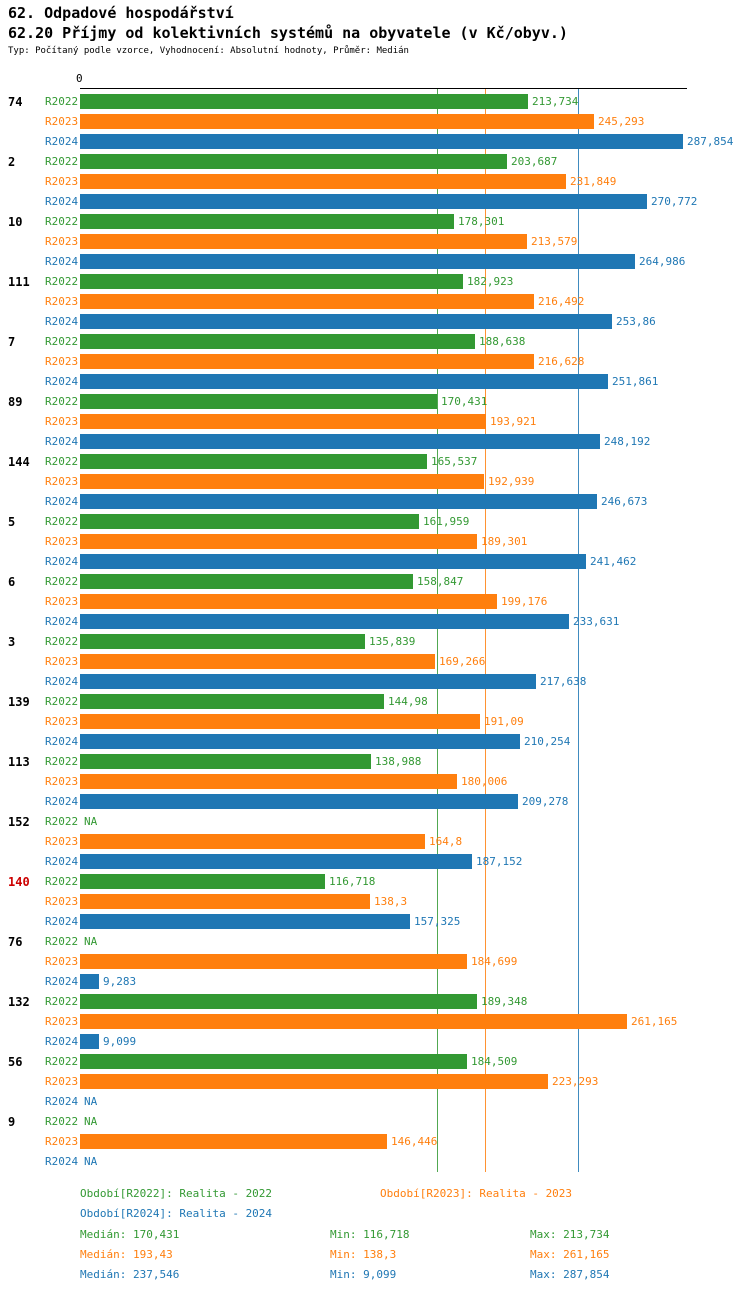 This screenshot has width=750, height=1292. Describe the element at coordinates (513, 421) in the screenshot. I see `bar-value: 193,921` at that location.